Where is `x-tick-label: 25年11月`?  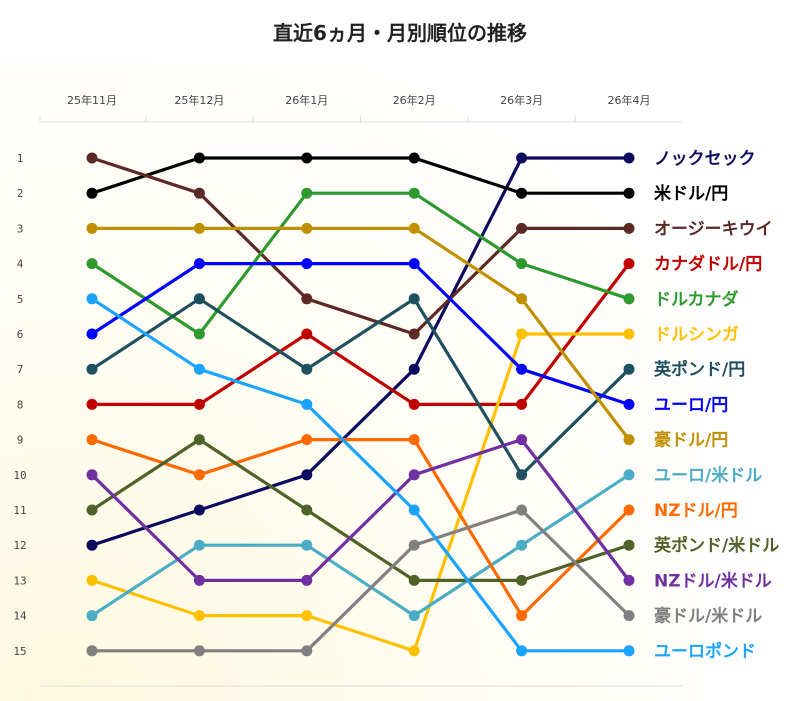
x-tick-label: 25年11月 is located at coordinates (92, 100).